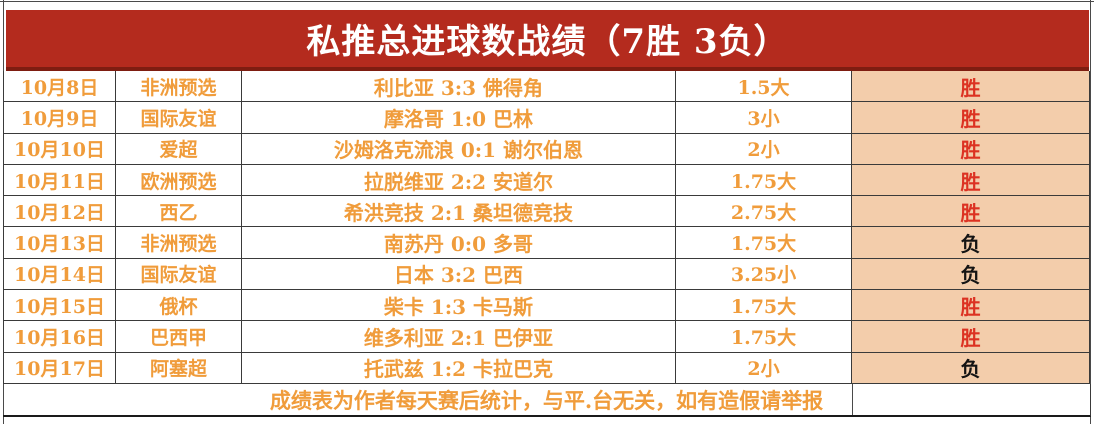  Describe the element at coordinates (459, 118) in the screenshot. I see `cell-match: 摩洛哥 1:0 巴林` at that location.